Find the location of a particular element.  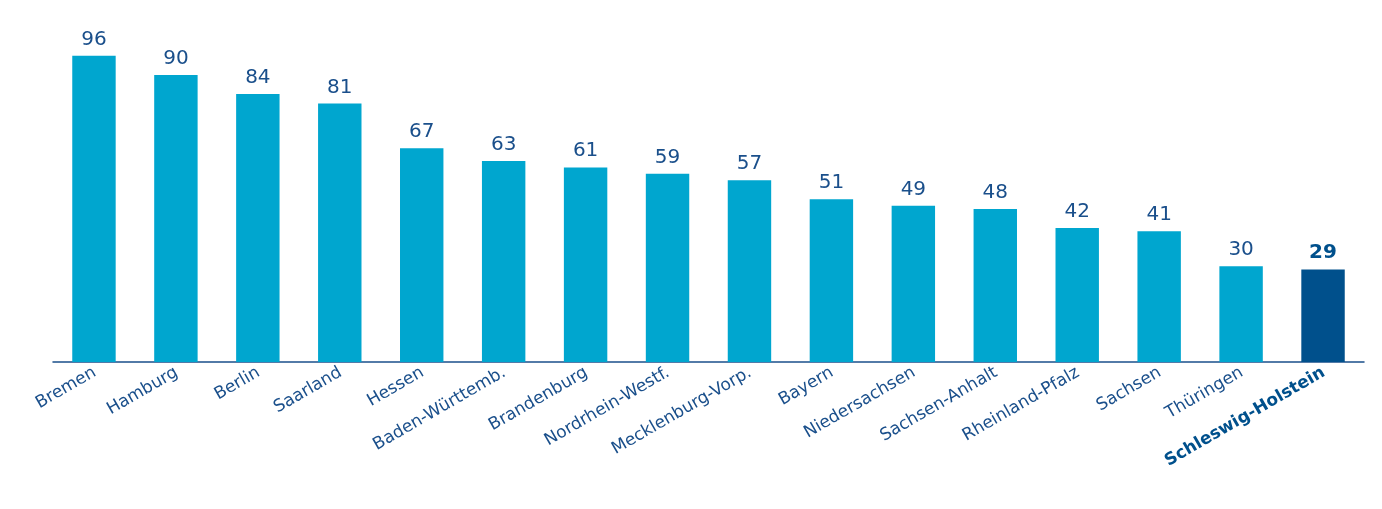

data-label: 67 is located at coordinates (421, 130).